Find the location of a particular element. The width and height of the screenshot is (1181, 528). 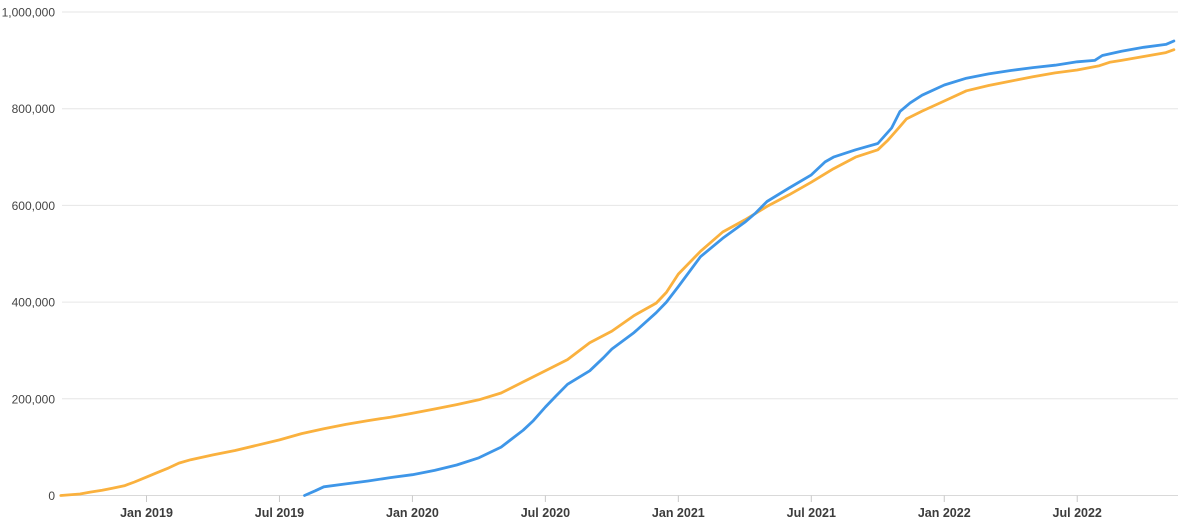

y-tick-label: 800,000 is located at coordinates (34, 109).